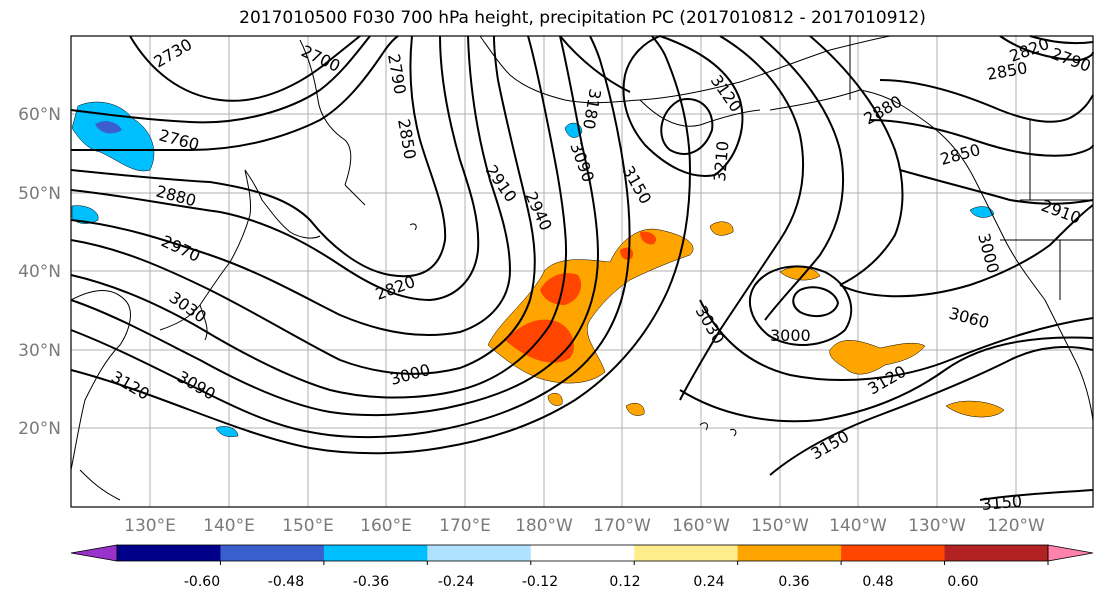 The height and width of the screenshot is (601, 1105). What do you see at coordinates (308, 526) in the screenshot?
I see `lon-label: 150°E` at bounding box center [308, 526].